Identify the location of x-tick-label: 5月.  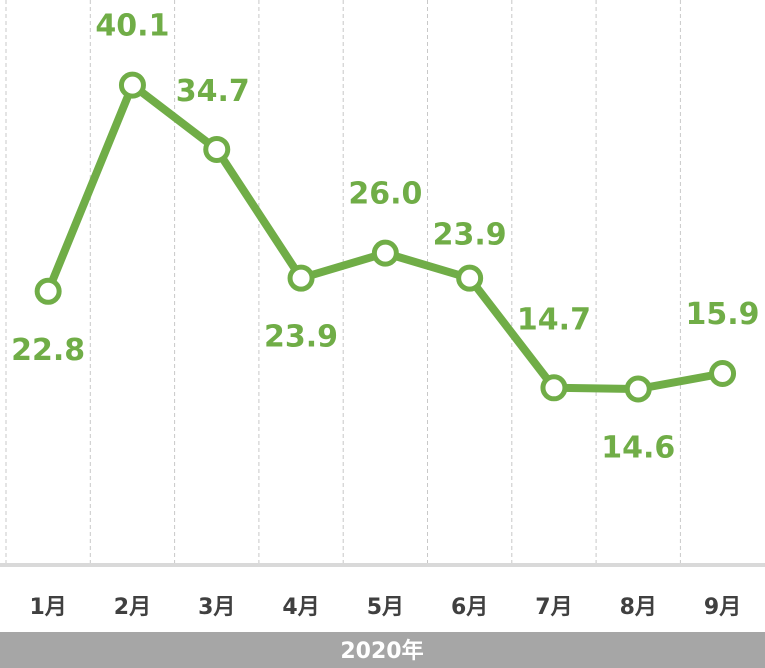
(385, 607).